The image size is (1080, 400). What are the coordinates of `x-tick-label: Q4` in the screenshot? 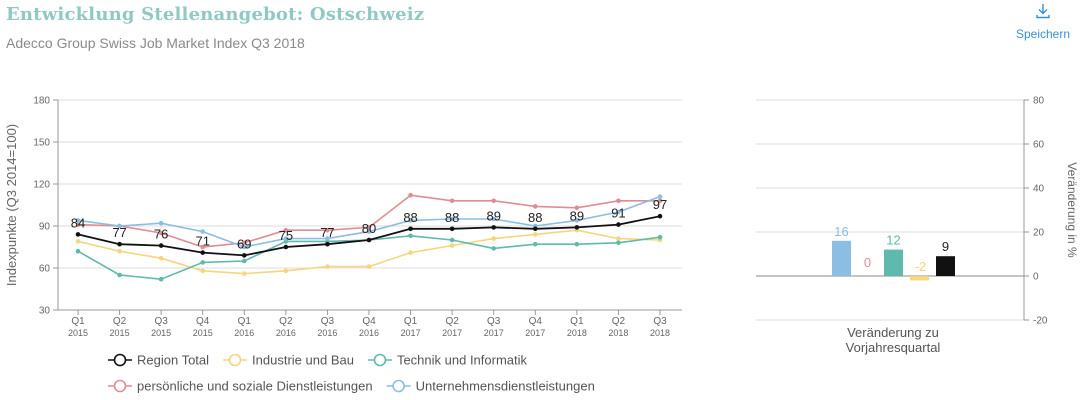 It's located at (203, 321).